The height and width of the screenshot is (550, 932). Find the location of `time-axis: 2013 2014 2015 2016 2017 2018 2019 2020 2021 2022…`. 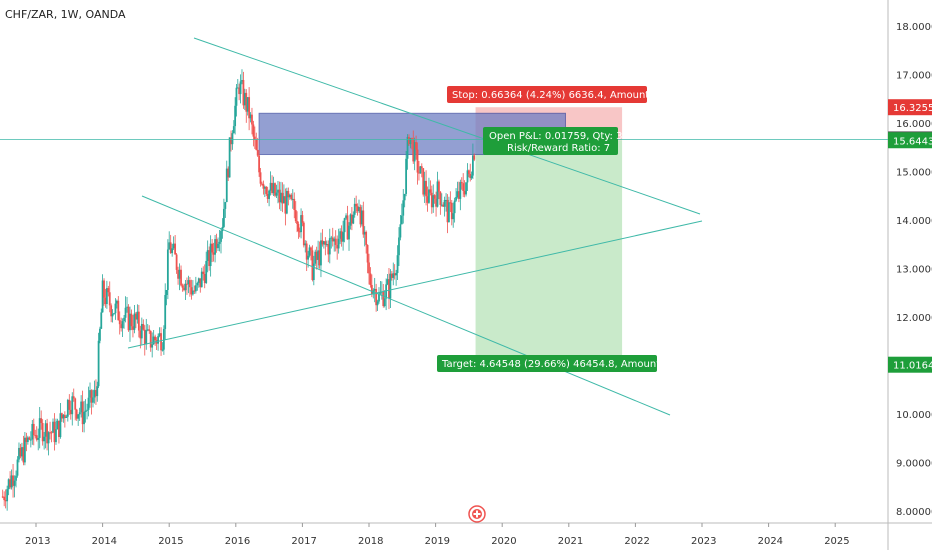

time-axis: 2013 2014 2015 2016 2017 2018 2019 2020 2021 2022… is located at coordinates (437, 535).